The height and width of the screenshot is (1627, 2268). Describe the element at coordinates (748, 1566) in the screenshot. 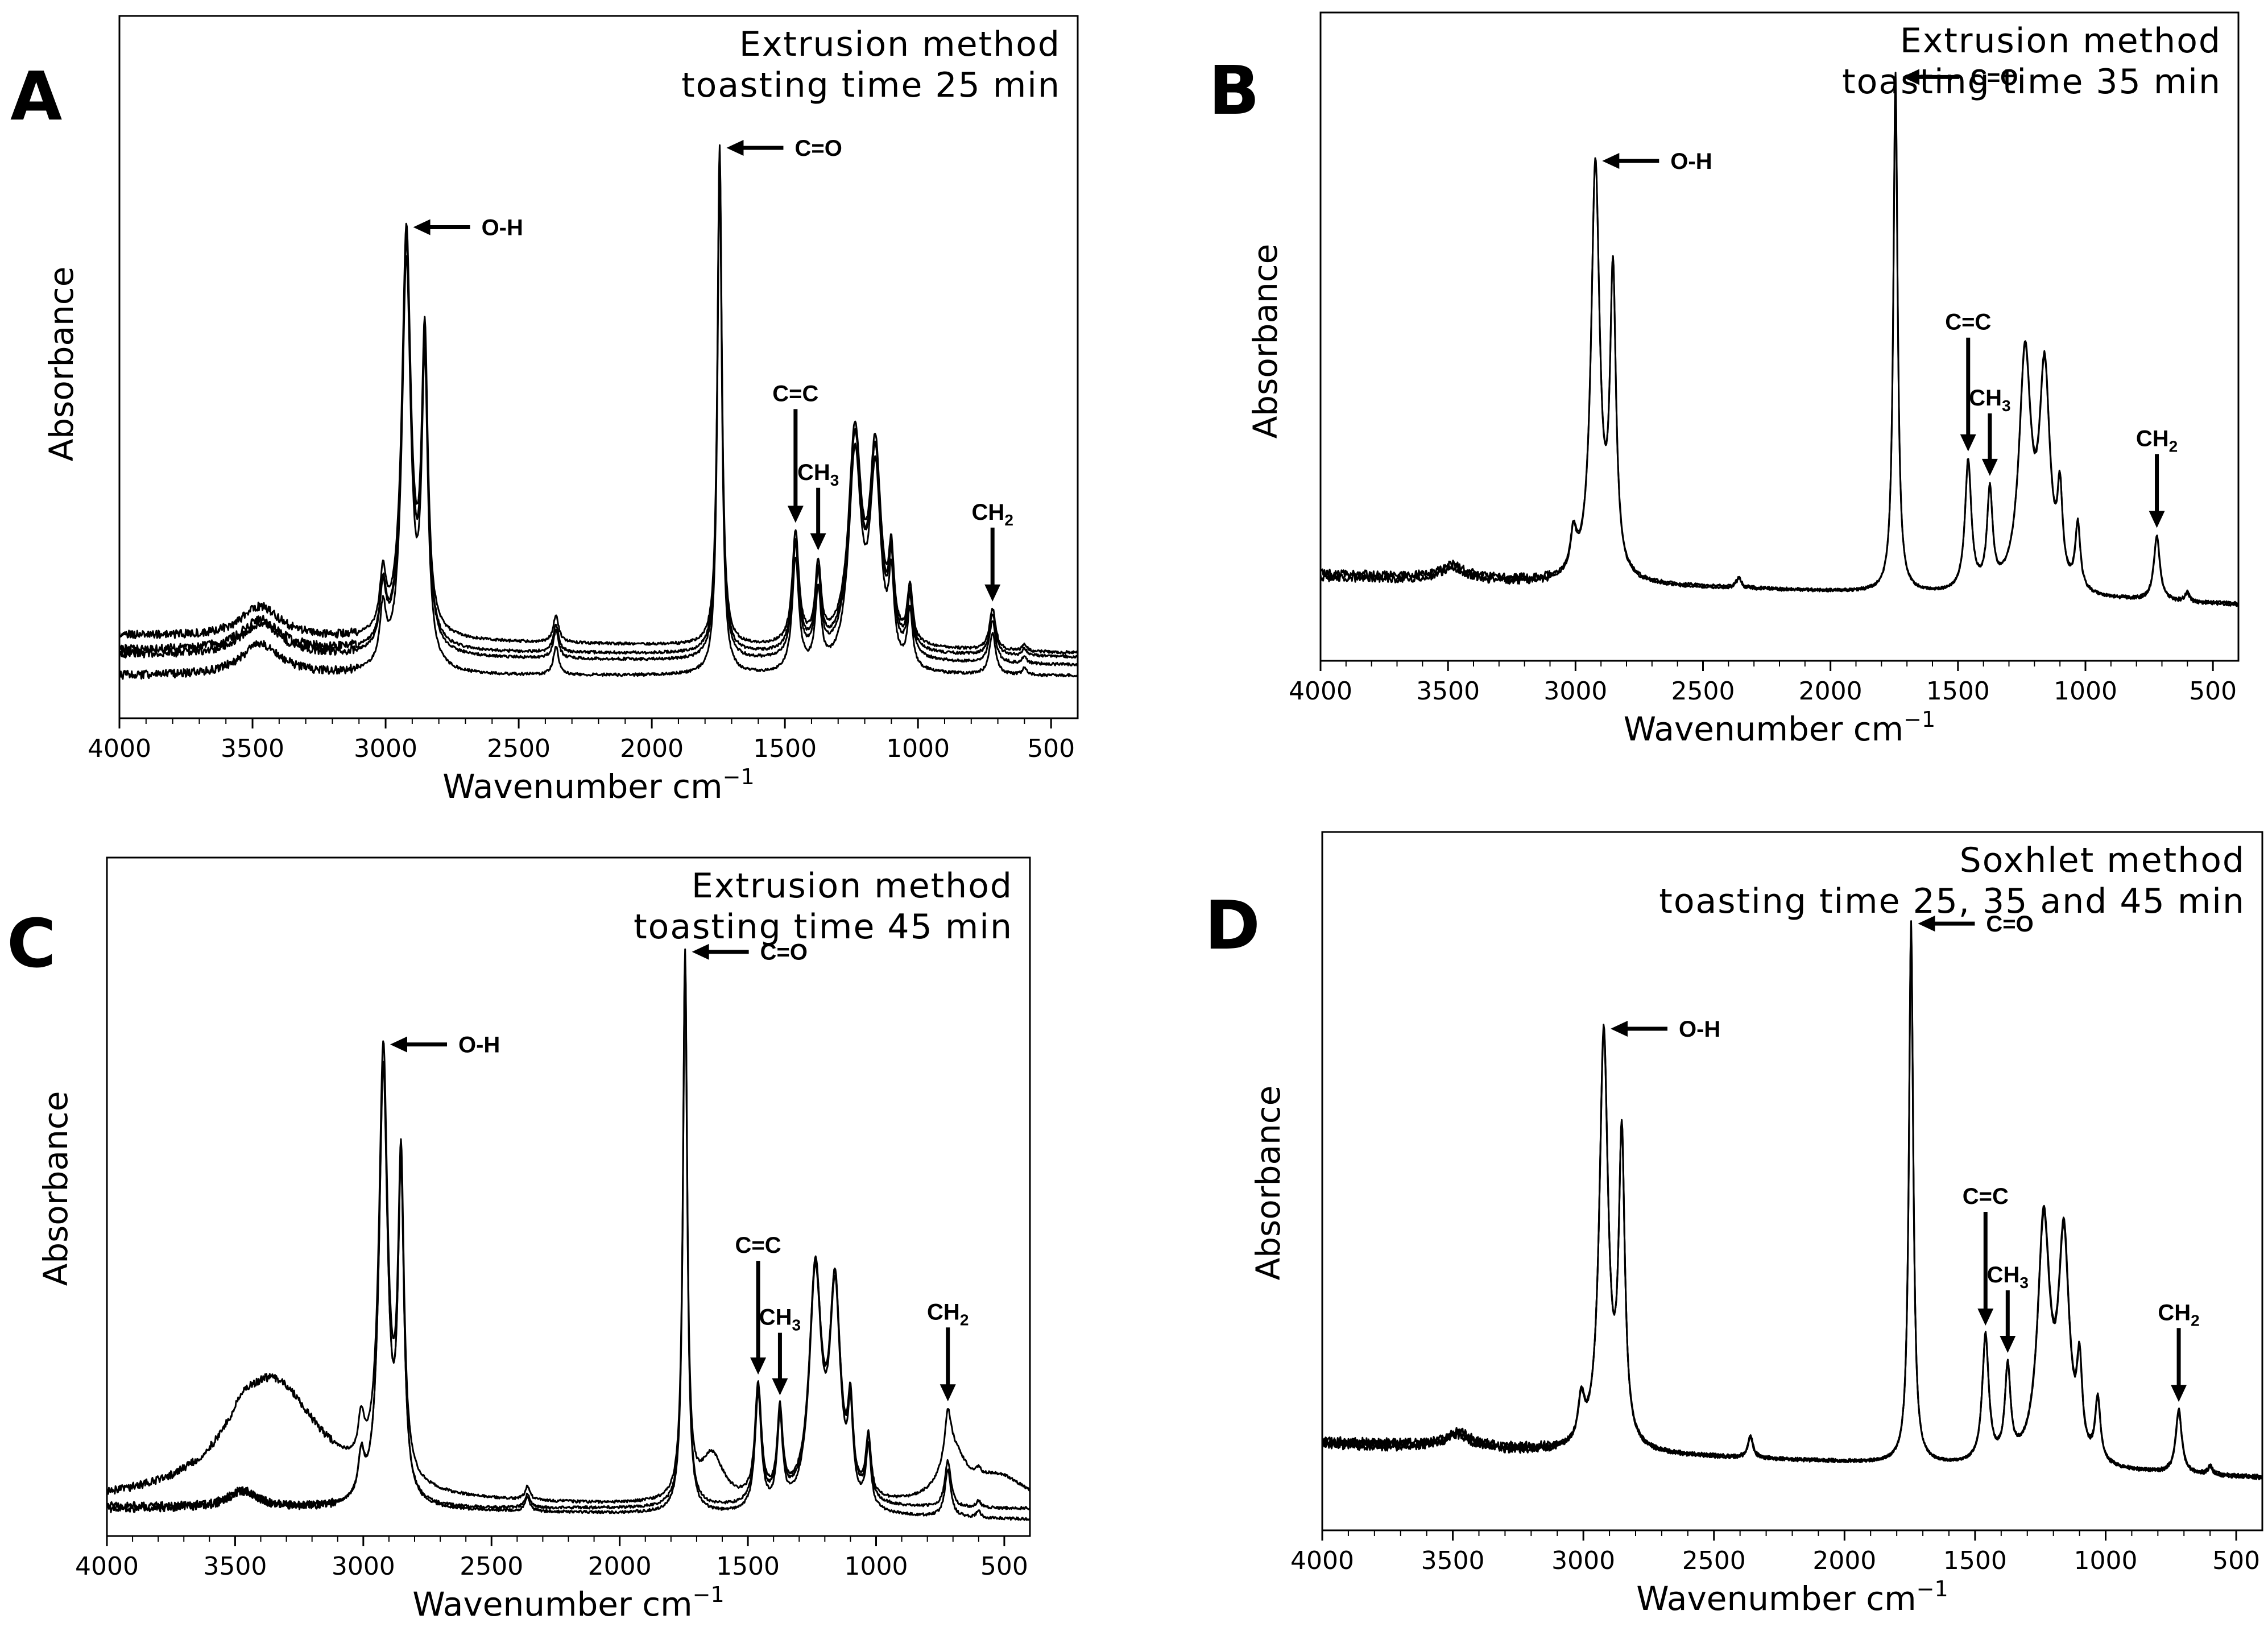

I see `x-tick-label: 1500` at that location.